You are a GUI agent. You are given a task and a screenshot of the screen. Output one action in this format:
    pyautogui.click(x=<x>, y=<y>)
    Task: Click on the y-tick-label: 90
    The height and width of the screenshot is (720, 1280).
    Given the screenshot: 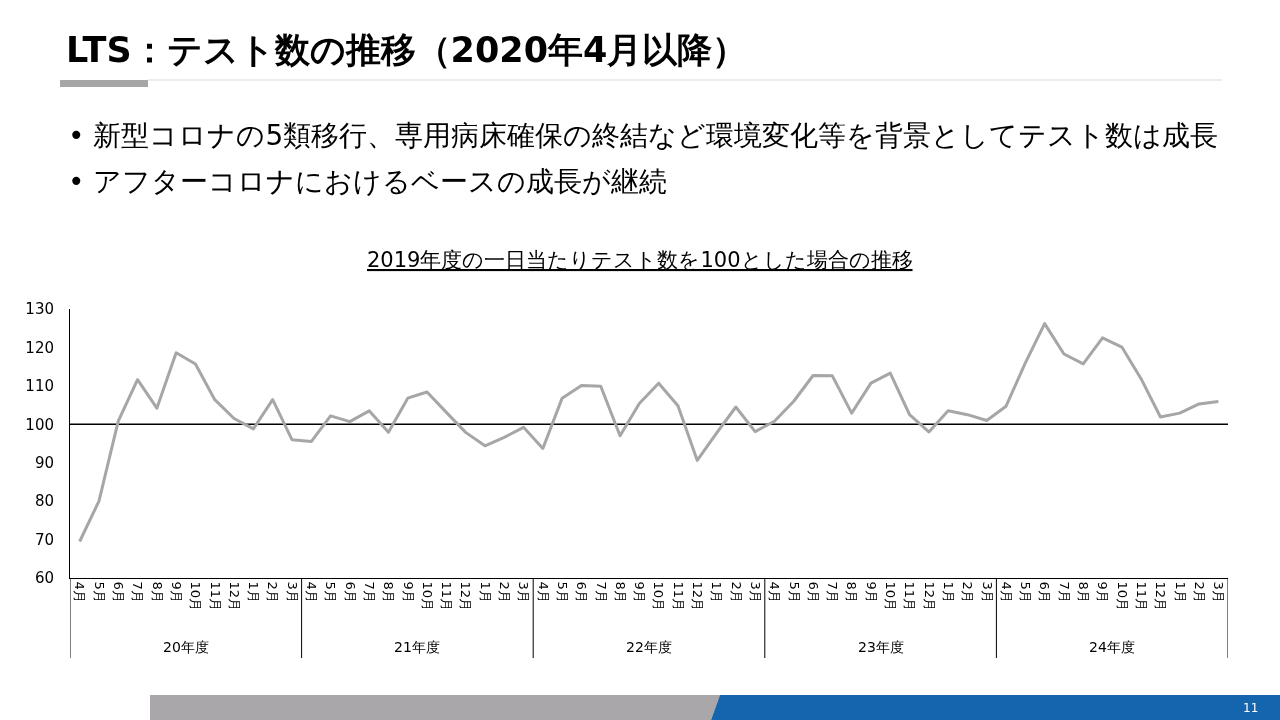 What is the action you would take?
    pyautogui.click(x=44, y=462)
    